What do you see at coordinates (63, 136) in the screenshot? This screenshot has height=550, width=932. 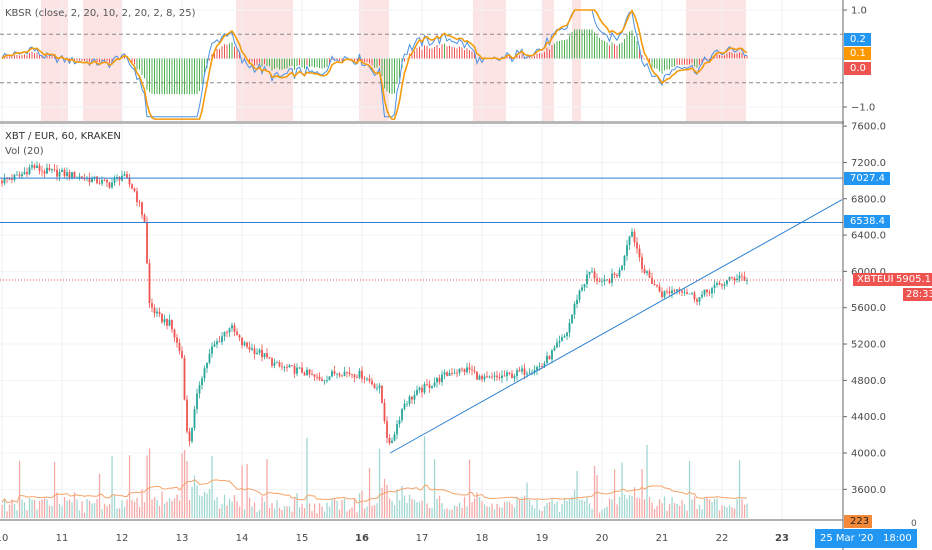 I see `symbol-legend: XBT / EUR, 60, KRAKEN` at bounding box center [63, 136].